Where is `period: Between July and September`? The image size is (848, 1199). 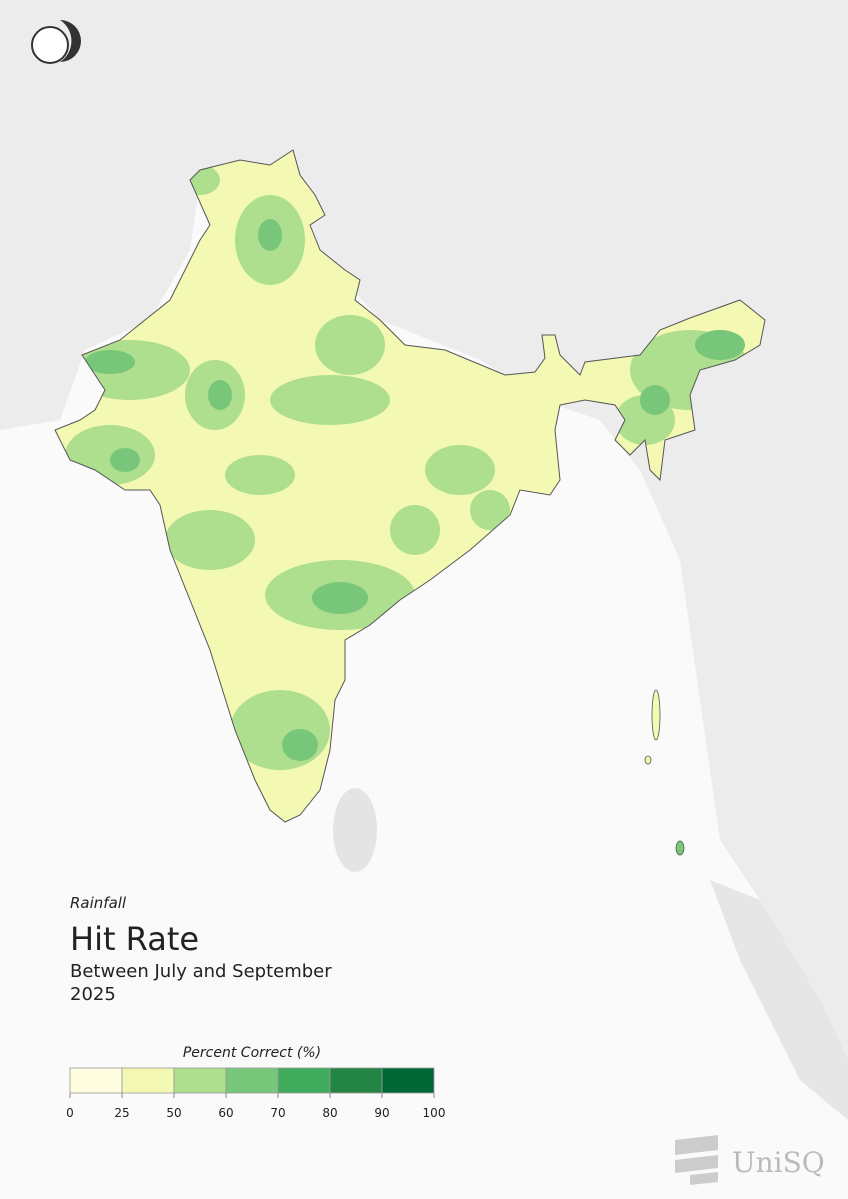
period: Between July and September is located at coordinates (201, 971).